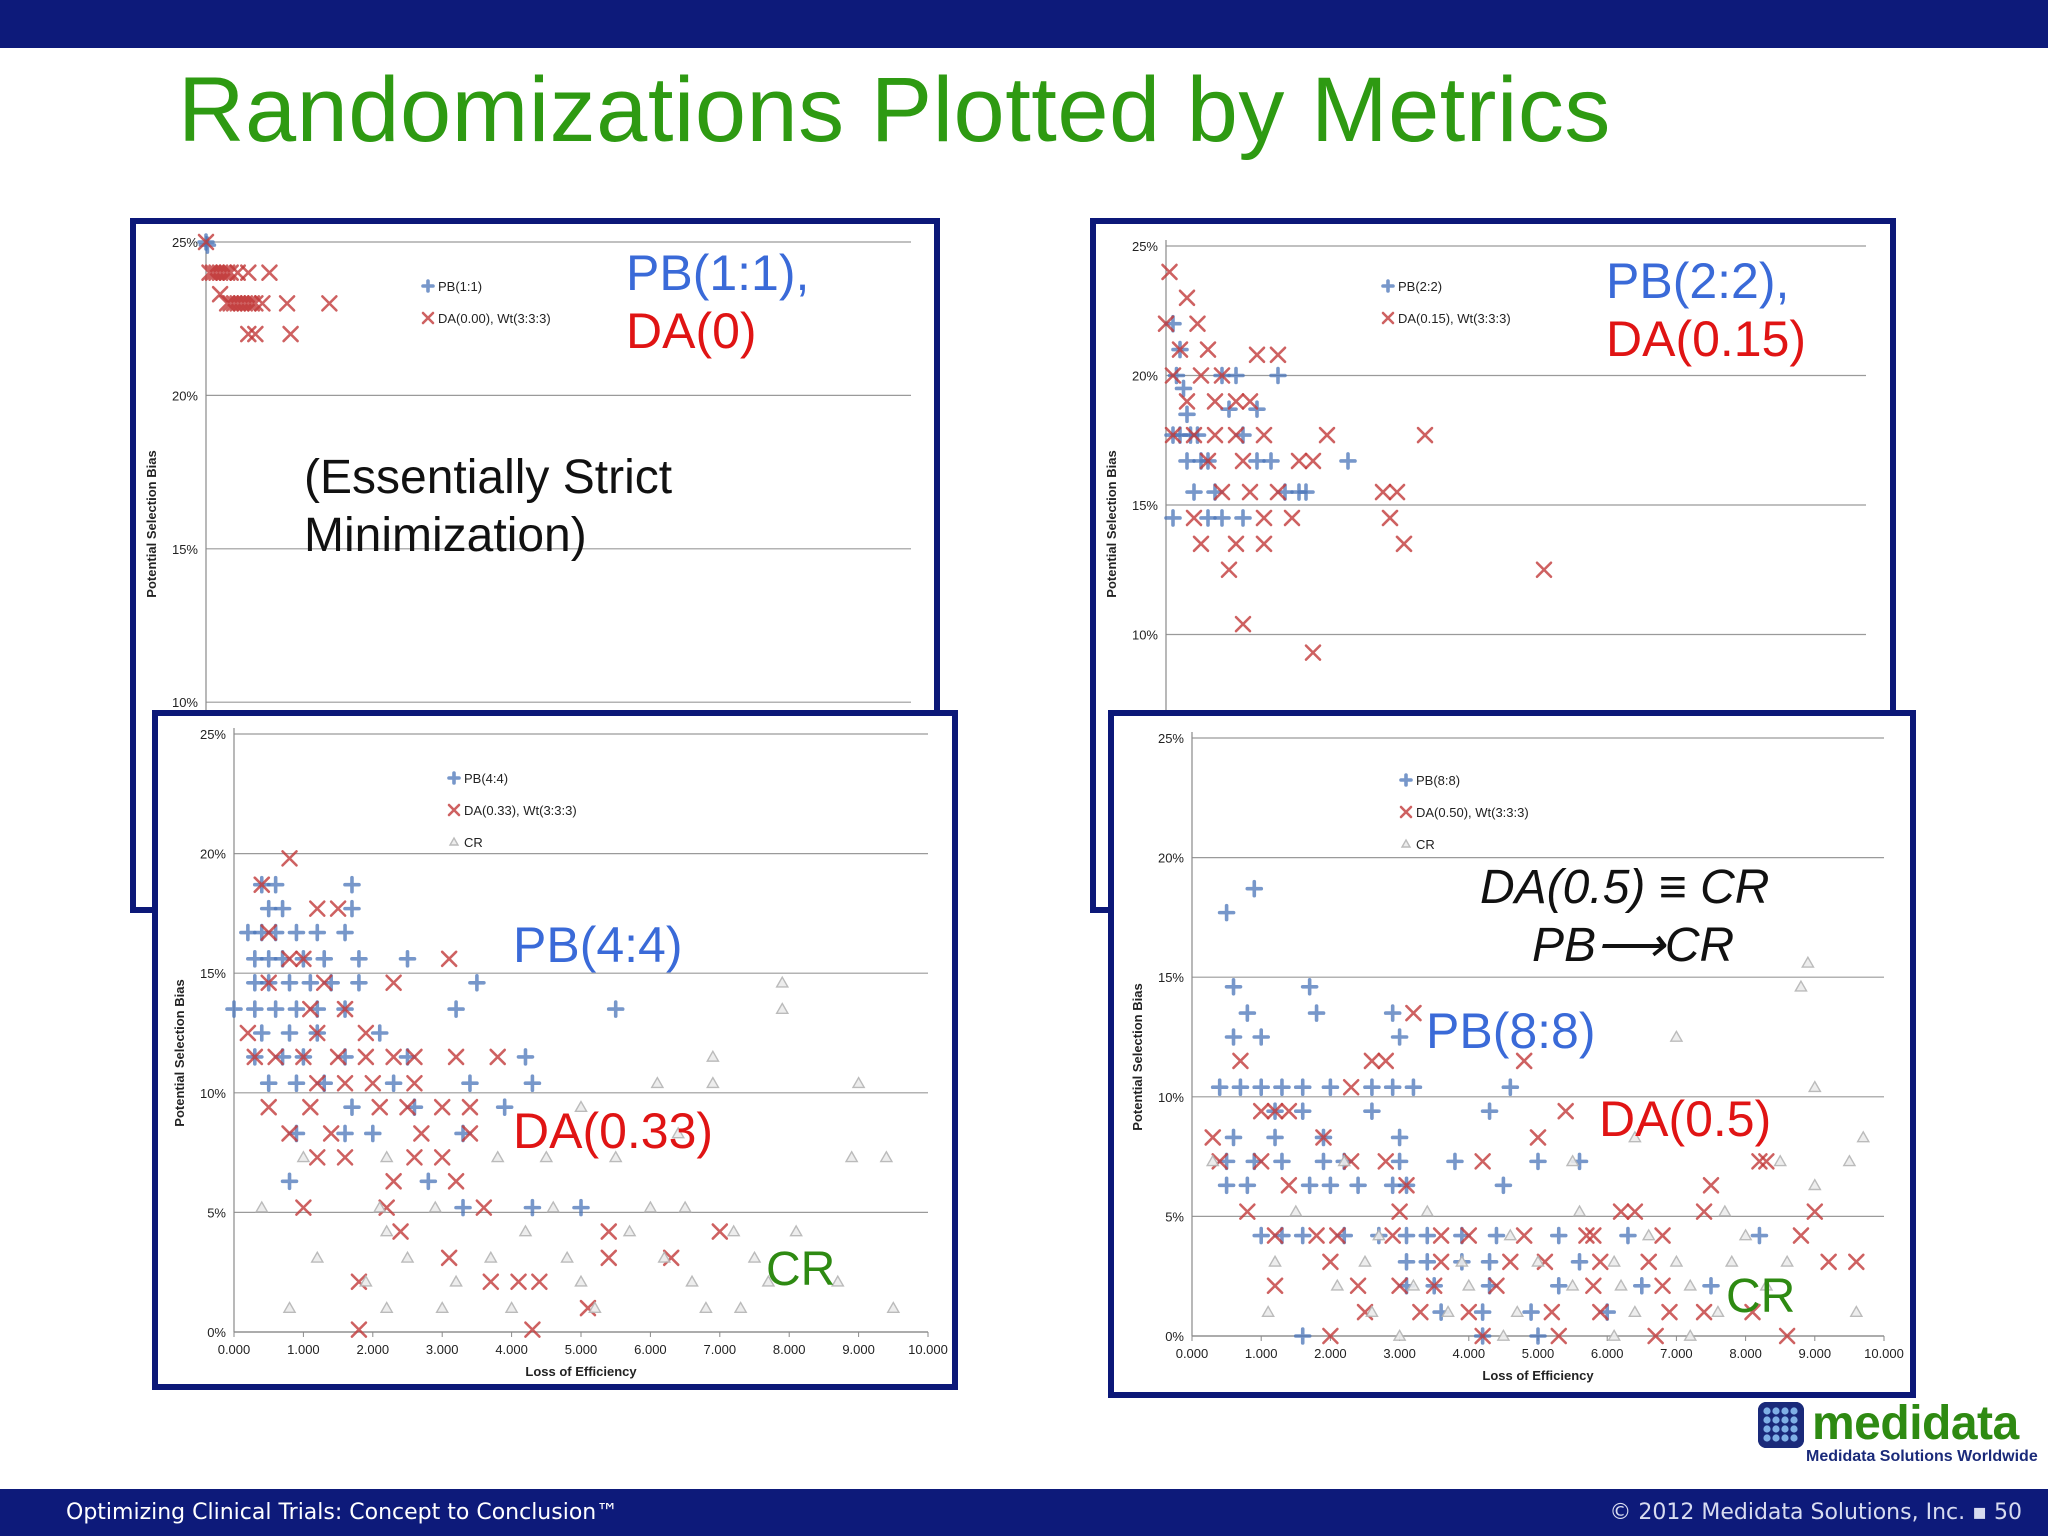 The height and width of the screenshot is (1536, 2048). I want to click on x-tick-label: 7.000, so click(1676, 1353).